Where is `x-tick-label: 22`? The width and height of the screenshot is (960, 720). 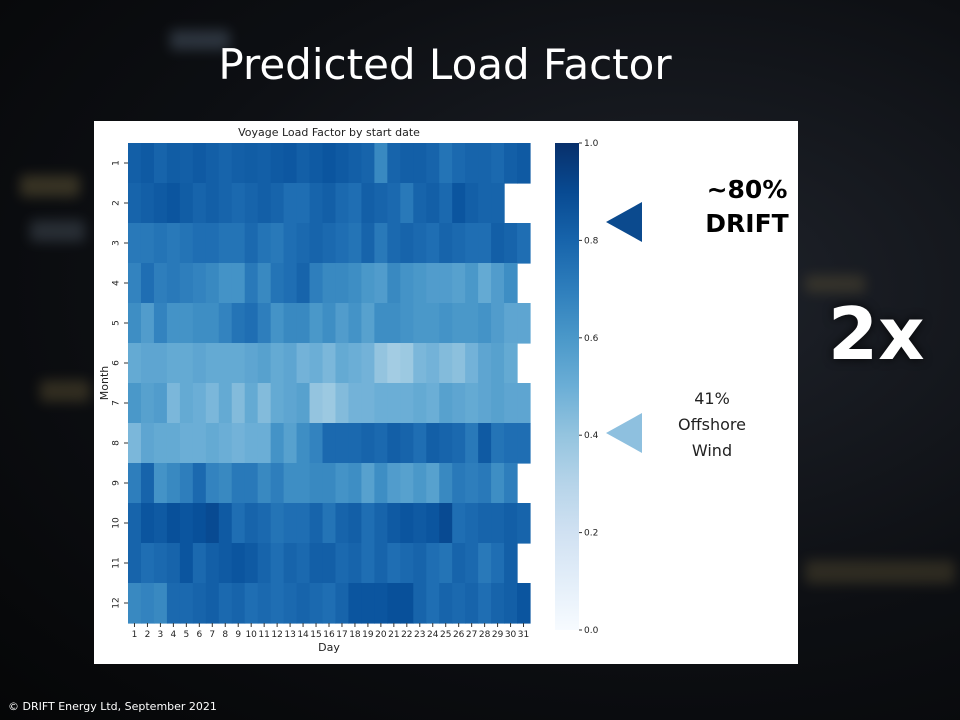
x-tick-label: 22 is located at coordinates (406, 635).